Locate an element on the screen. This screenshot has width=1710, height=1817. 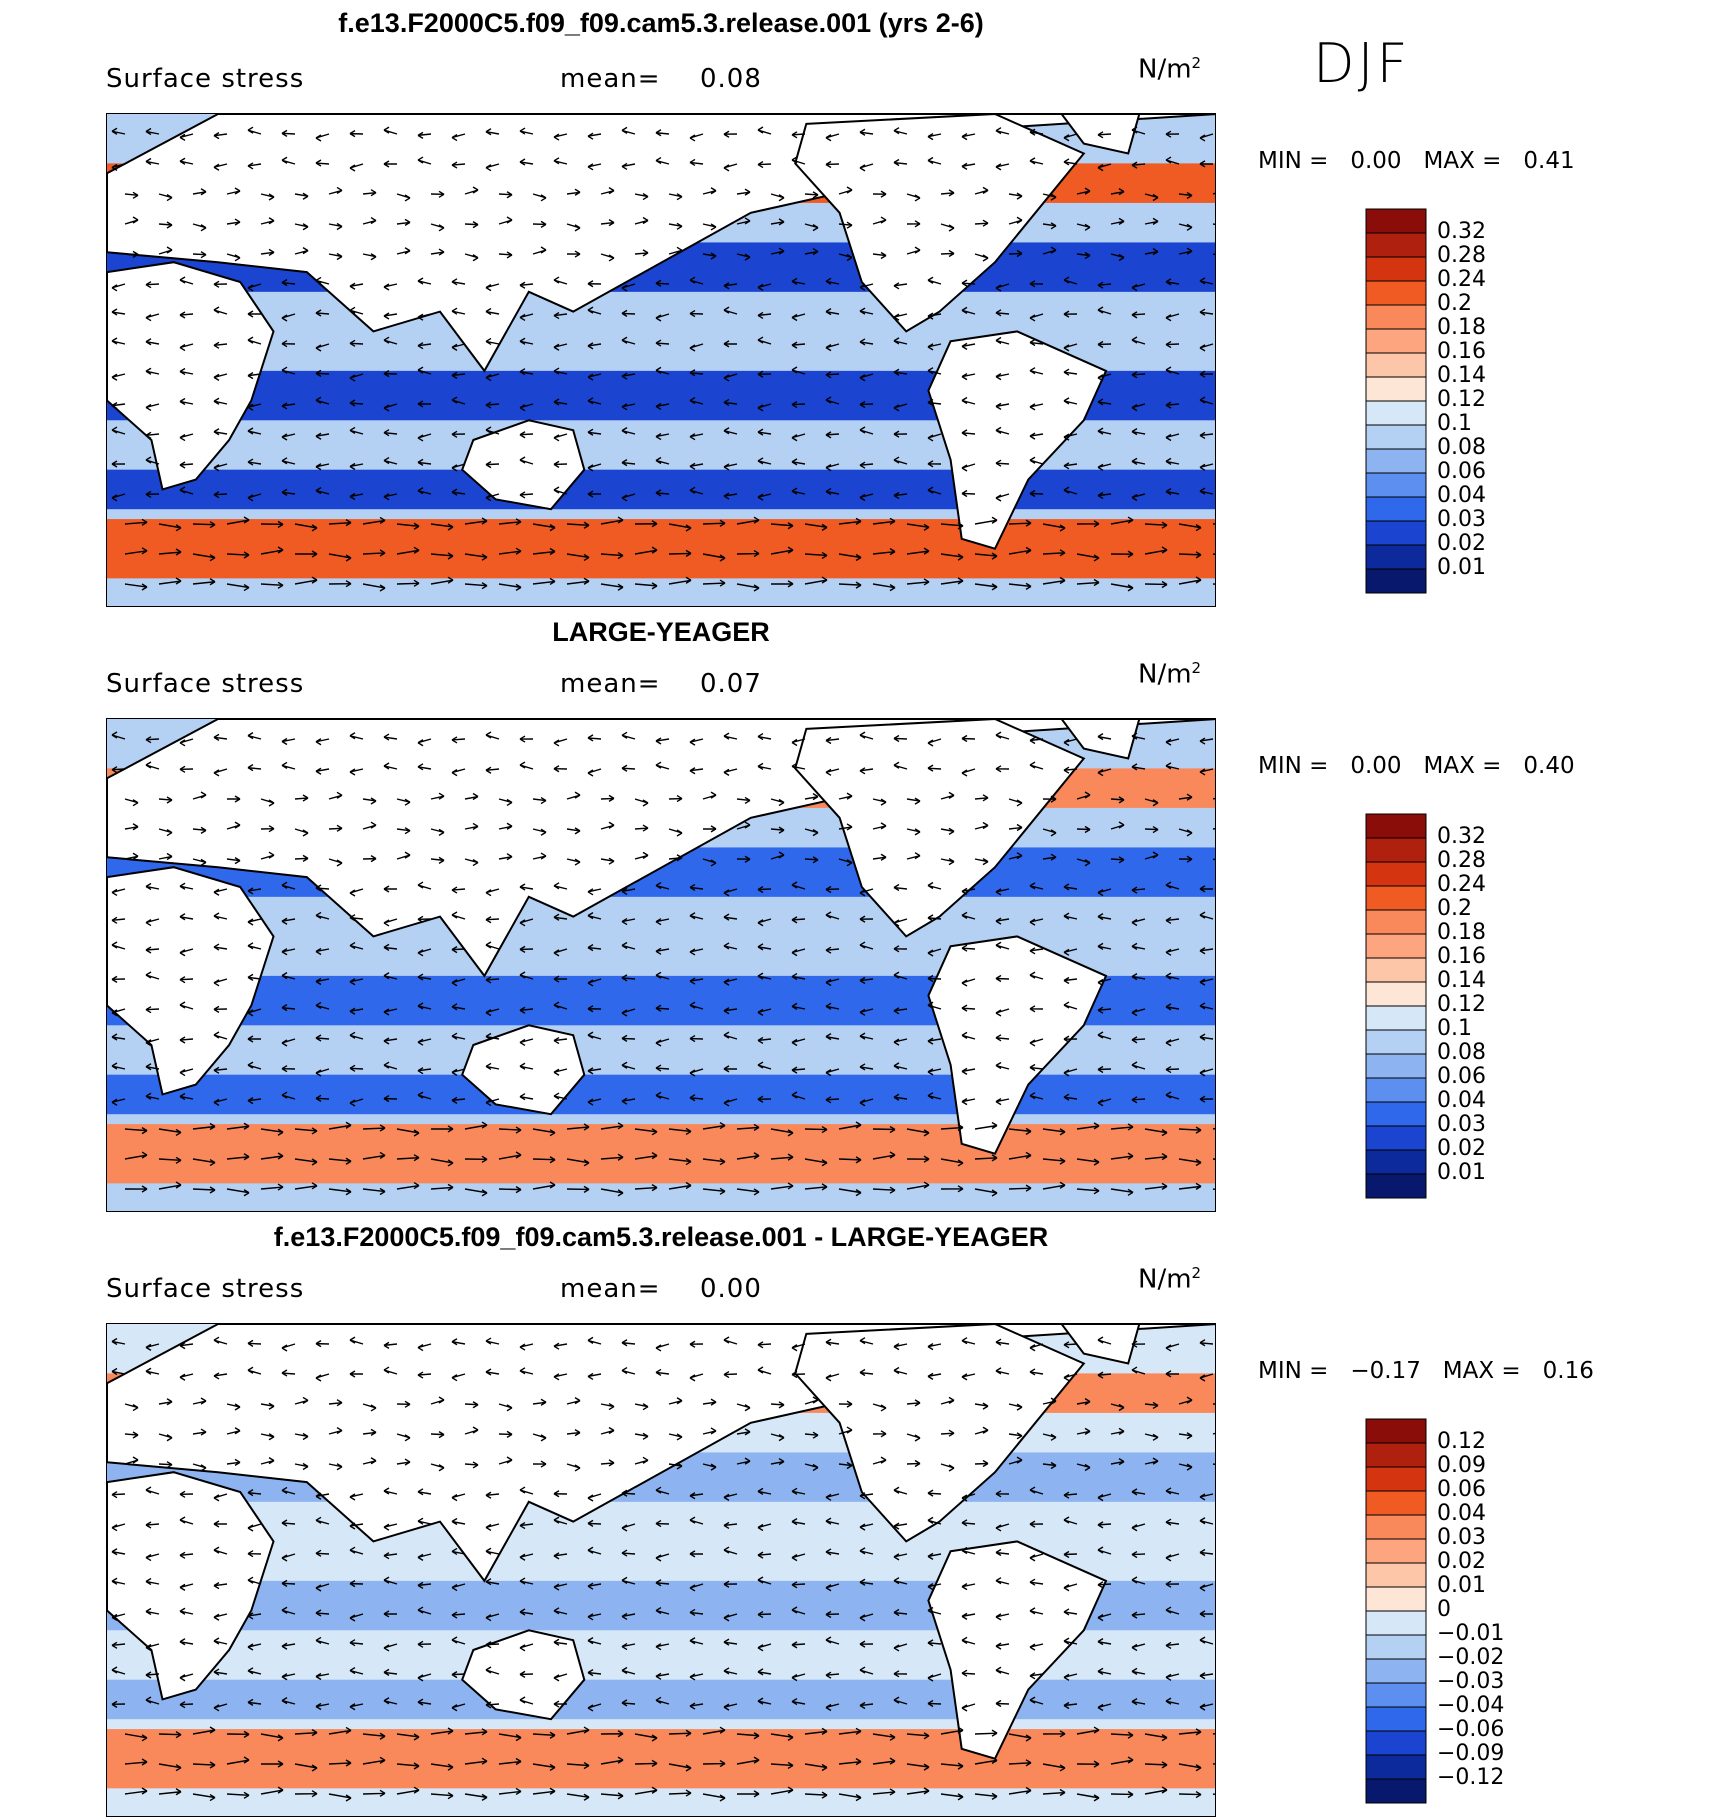
colorbar-tick-label: 0.14 is located at coordinates (1461, 980).